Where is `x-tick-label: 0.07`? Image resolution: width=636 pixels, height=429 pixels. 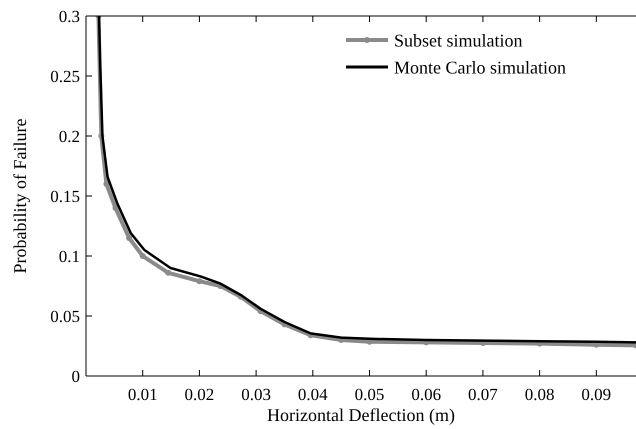
x-tick-label: 0.07 is located at coordinates (483, 394).